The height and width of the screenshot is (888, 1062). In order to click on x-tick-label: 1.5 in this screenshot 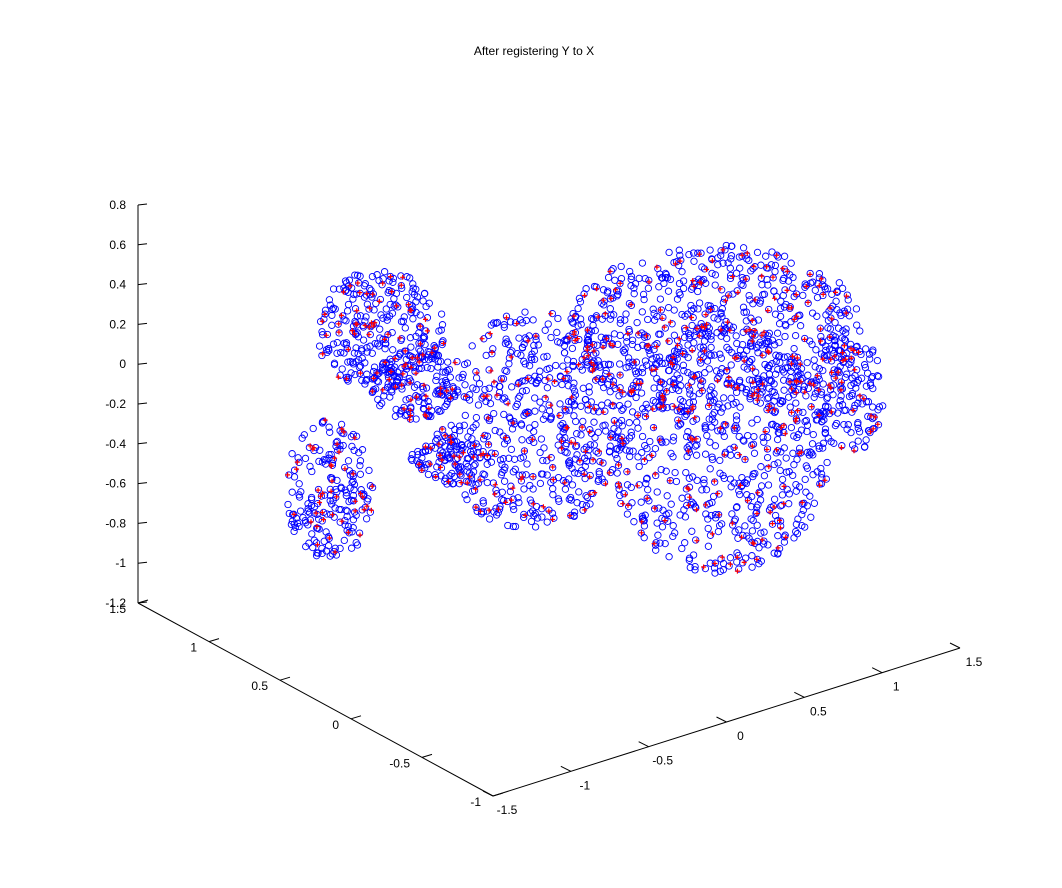, I will do `click(974, 662)`.